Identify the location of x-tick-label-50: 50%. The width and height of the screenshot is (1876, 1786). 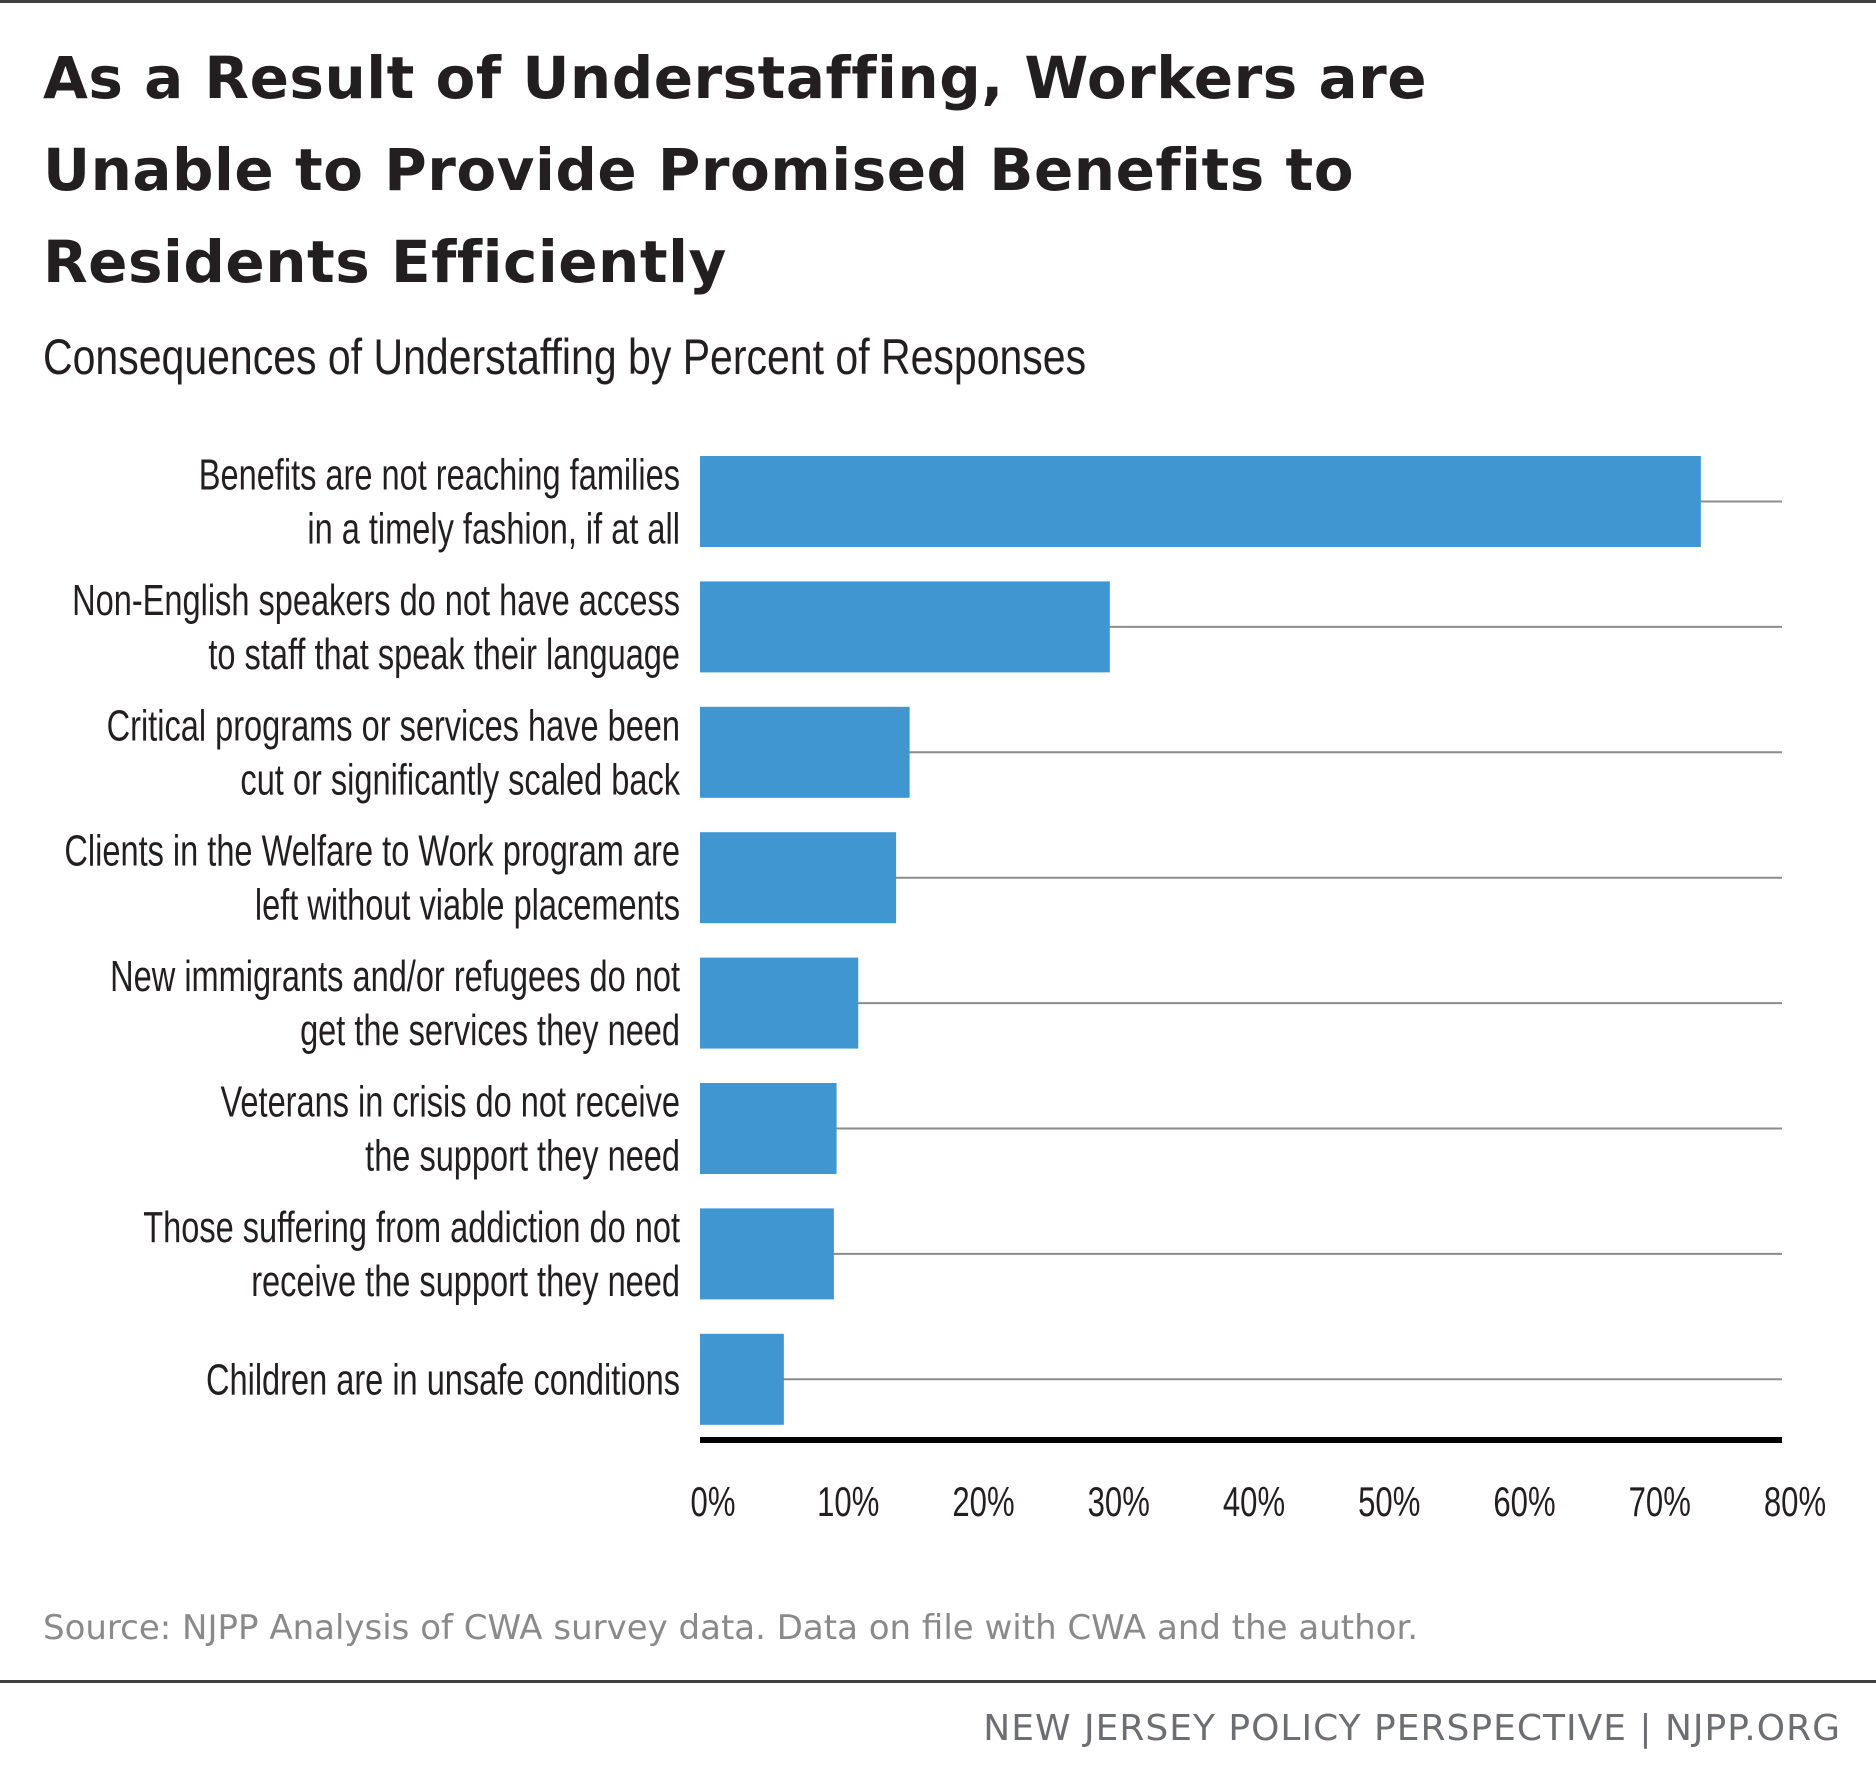
(1389, 1501).